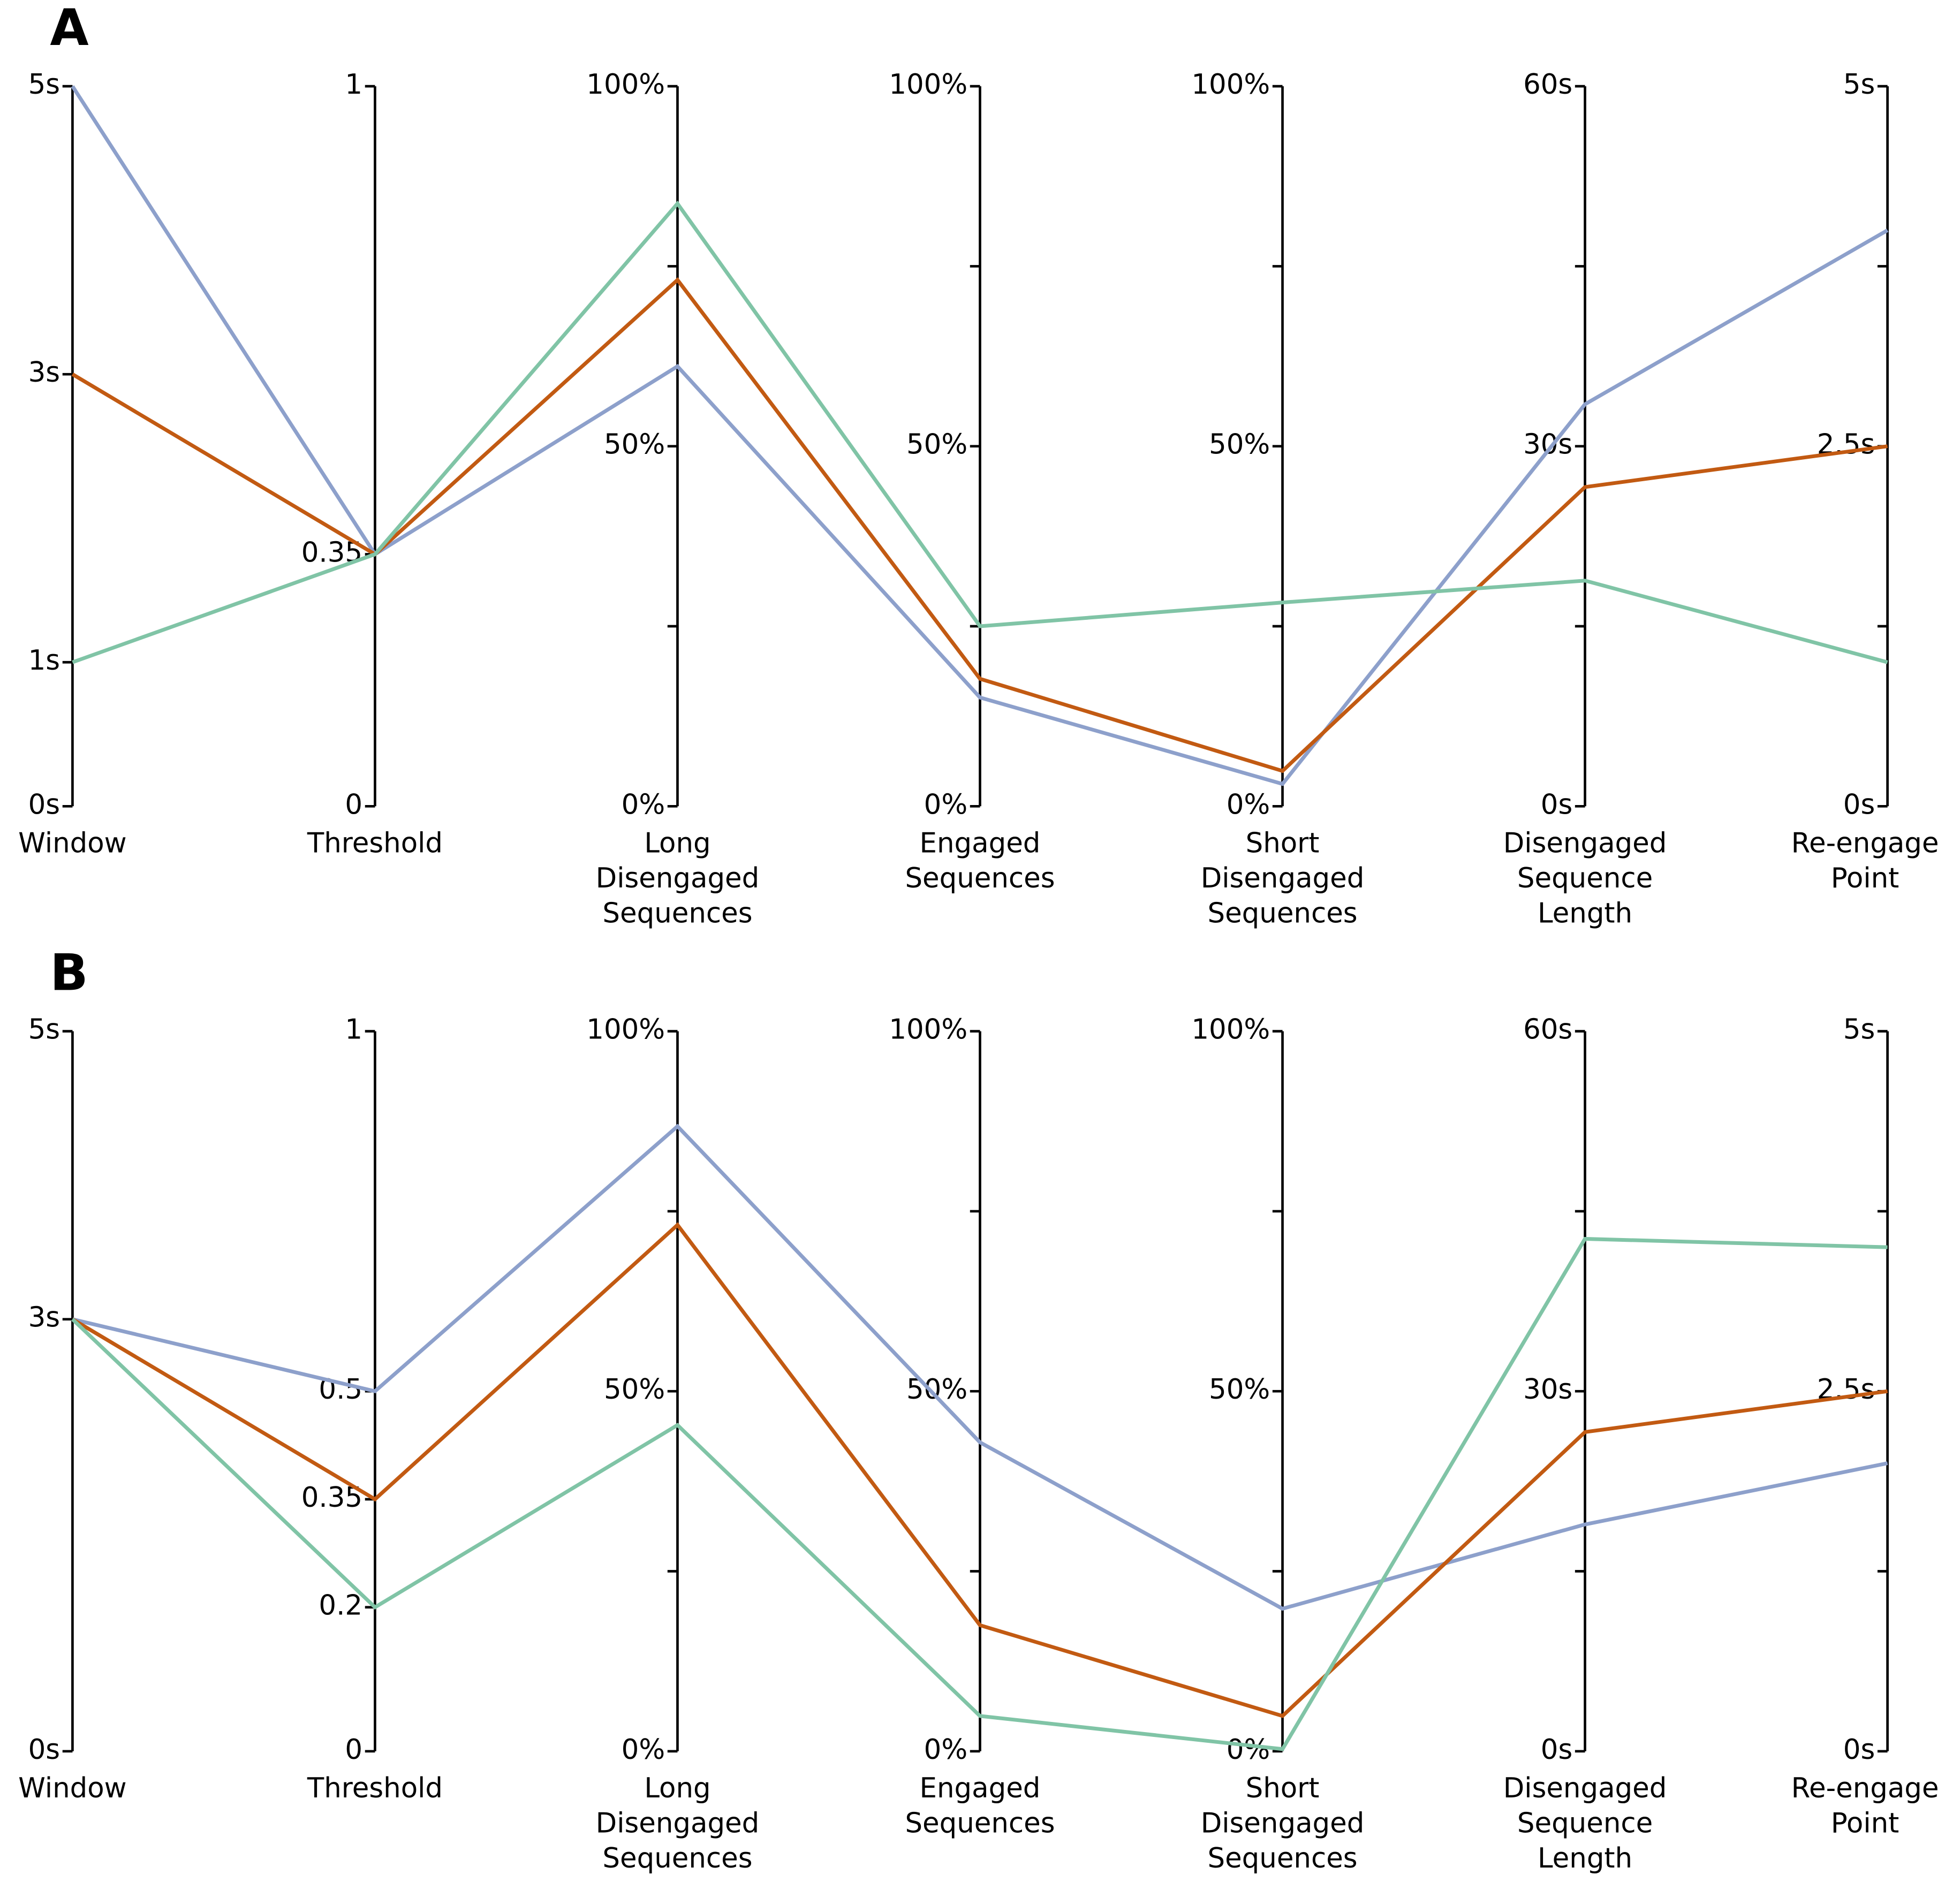 This screenshot has height=1890, width=1960. What do you see at coordinates (69, 28) in the screenshot?
I see `panel-label: A` at bounding box center [69, 28].